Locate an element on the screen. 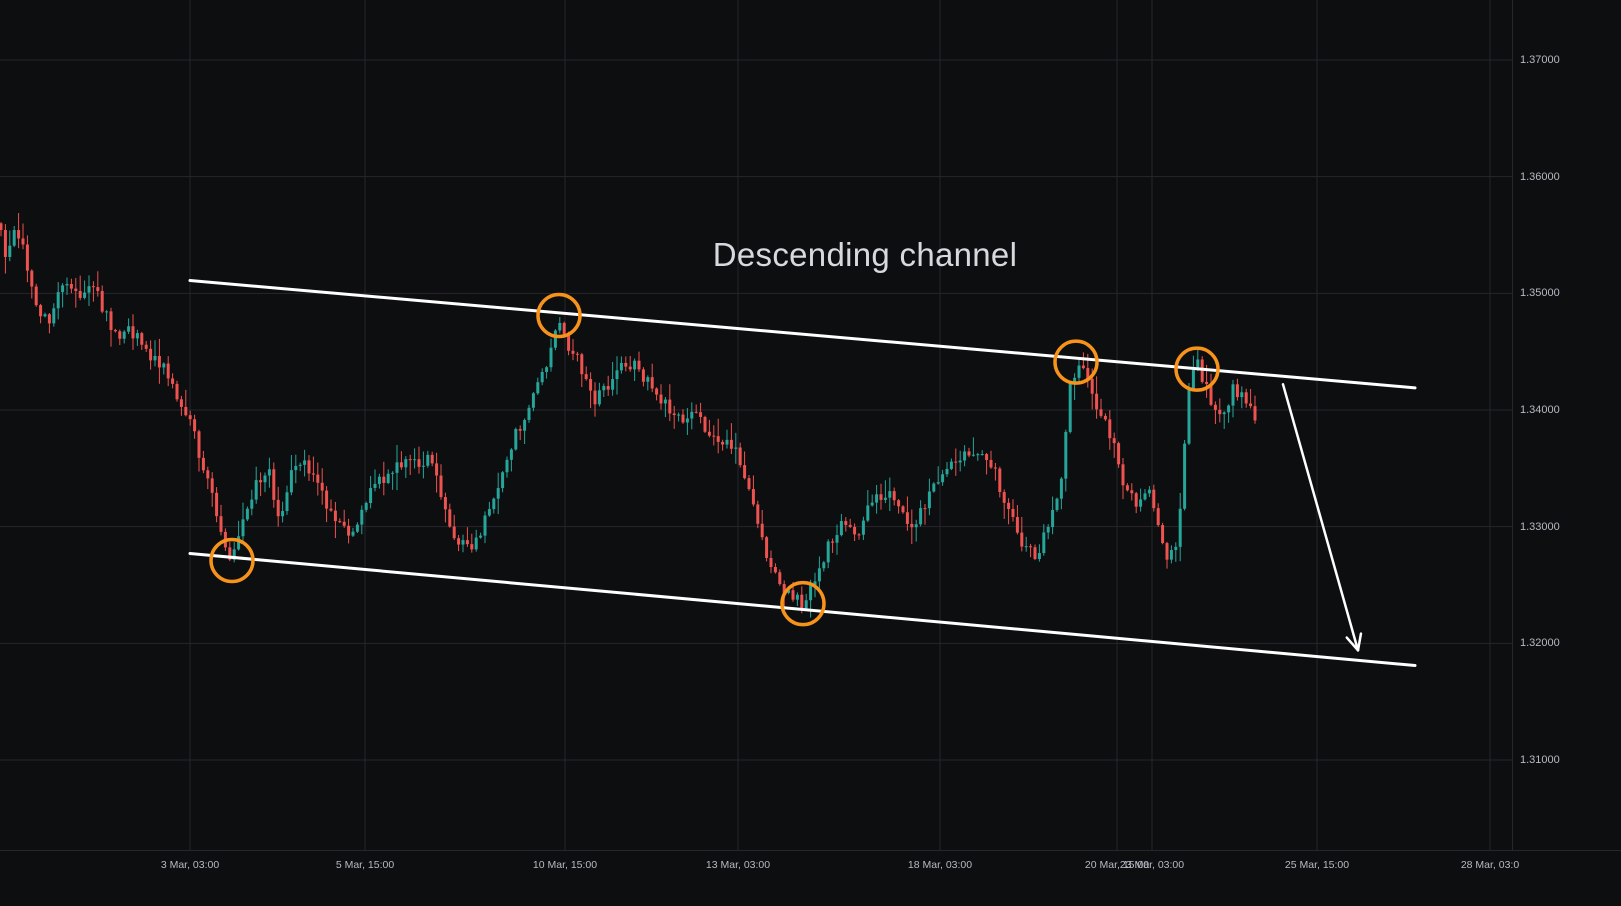  price-tick-label: 1.35000 is located at coordinates (1540, 293).